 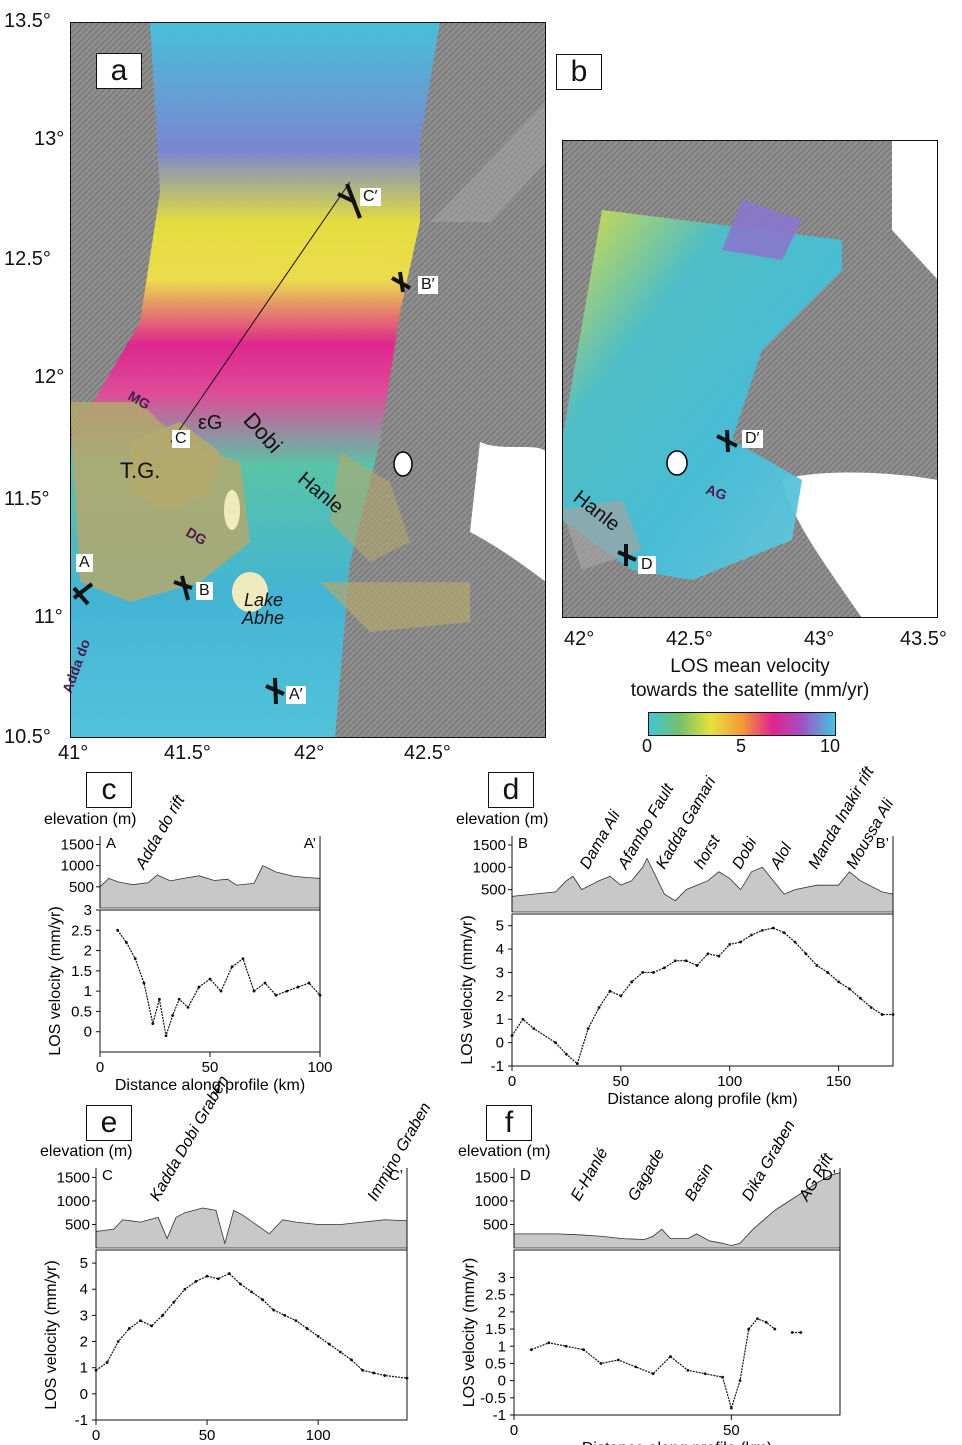 What do you see at coordinates (495, 1224) in the screenshot?
I see `elev-tick-label-f: 500` at bounding box center [495, 1224].